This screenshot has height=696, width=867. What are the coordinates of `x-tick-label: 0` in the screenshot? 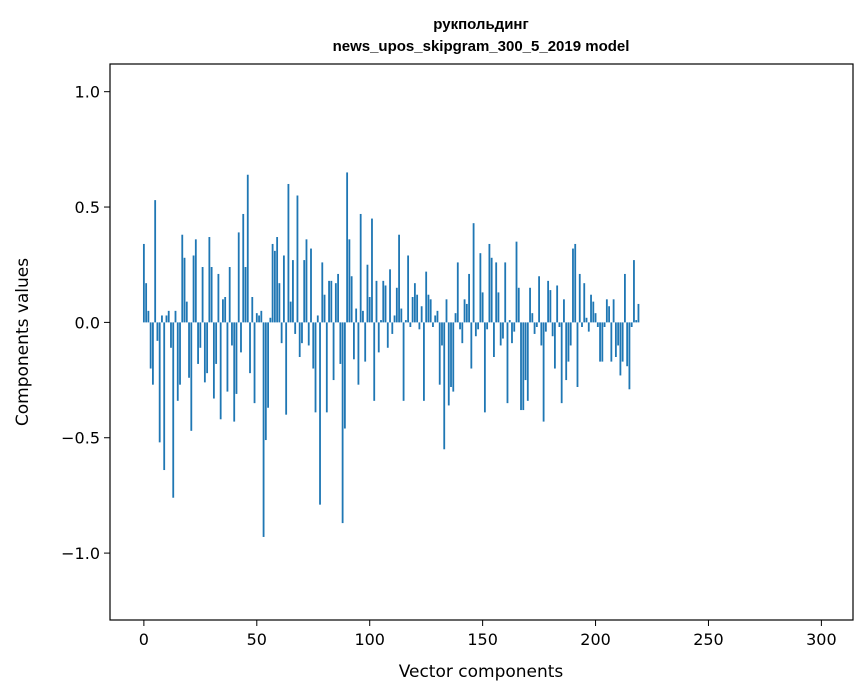 It's located at (144, 639).